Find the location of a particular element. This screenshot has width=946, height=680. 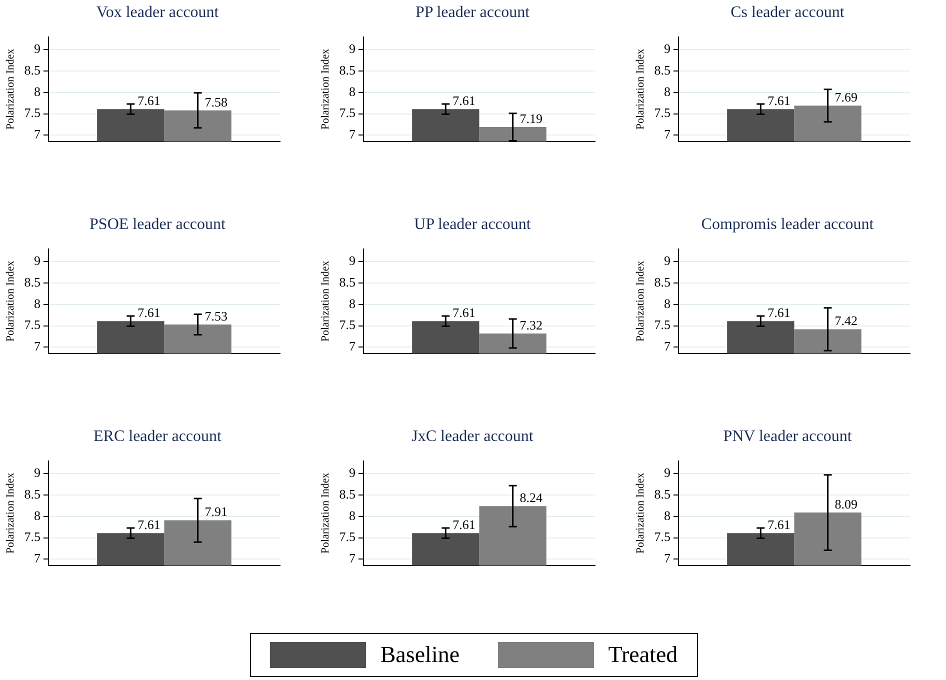

chart-title: PSOE leader account is located at coordinates (157, 225).